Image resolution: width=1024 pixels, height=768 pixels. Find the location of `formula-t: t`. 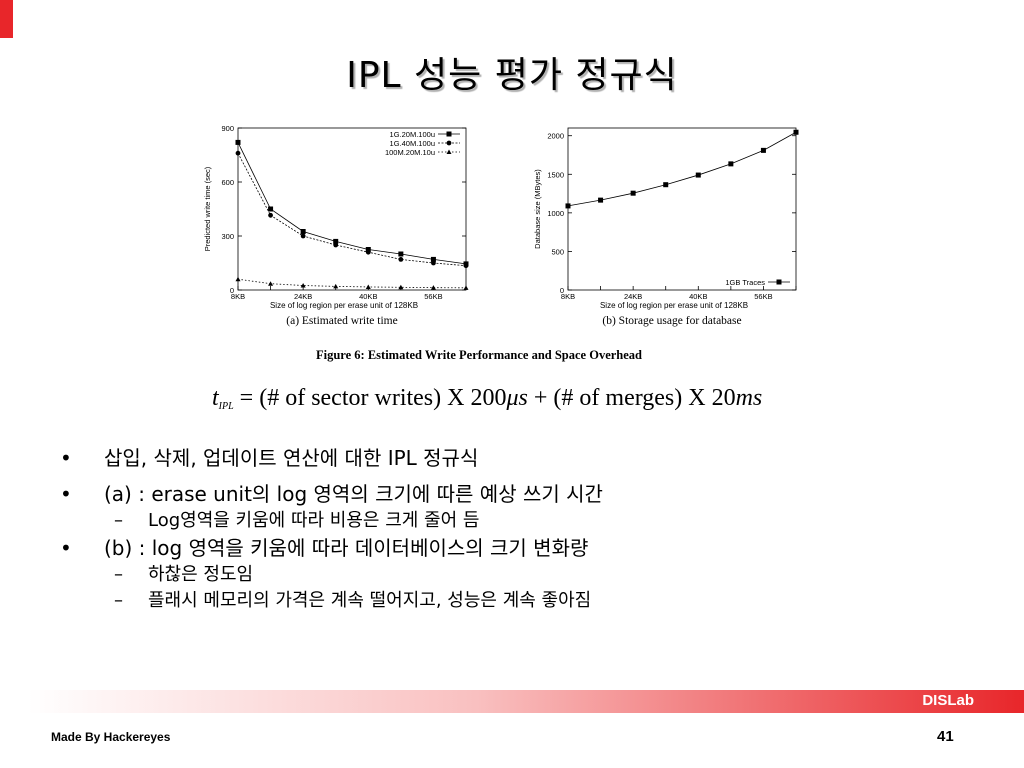

formula-t: t is located at coordinates (215, 398).